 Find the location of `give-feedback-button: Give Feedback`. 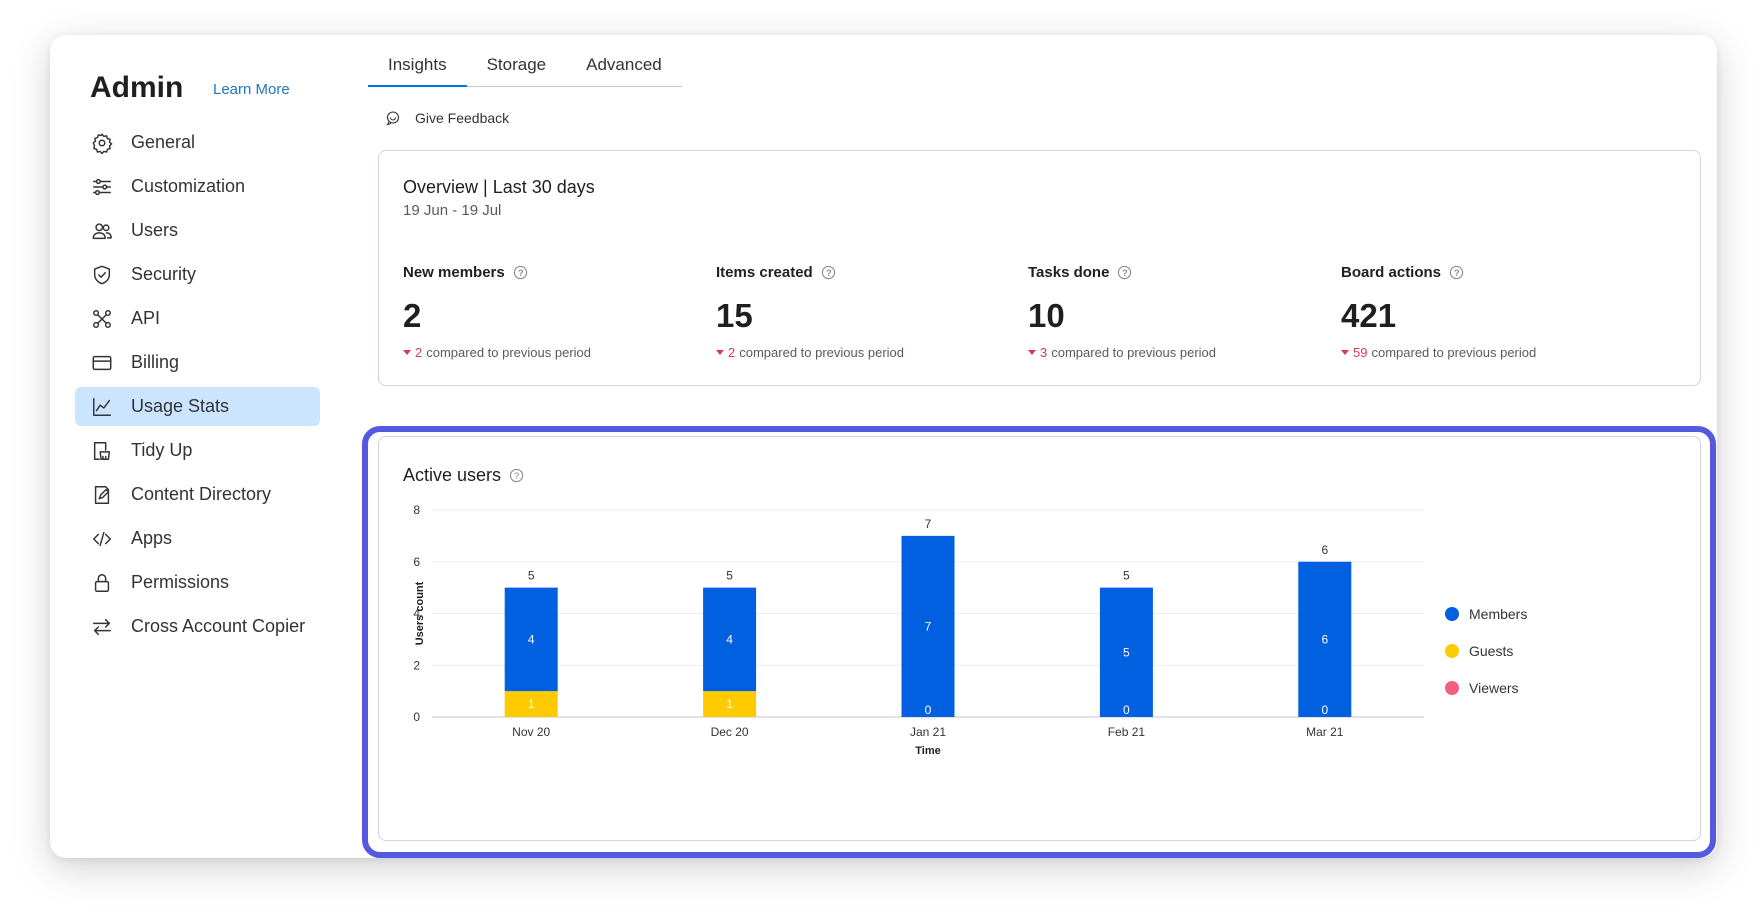

give-feedback-button: Give Feedback is located at coordinates (447, 118).